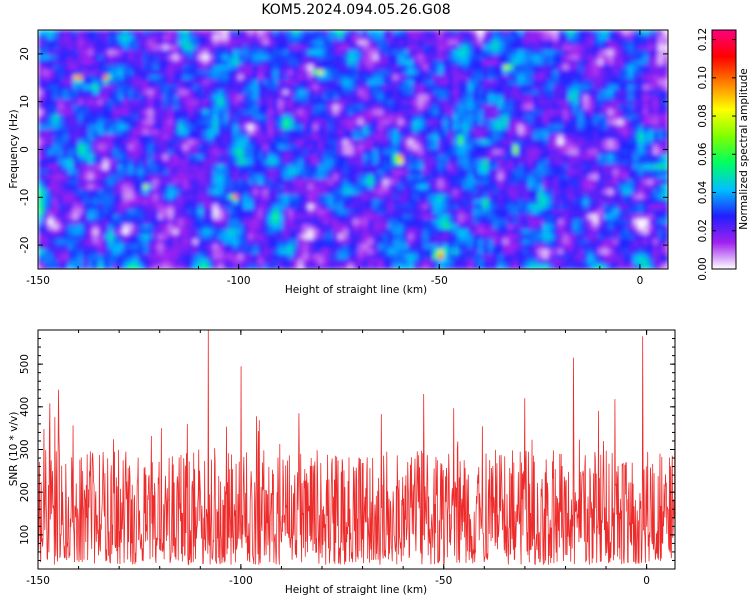 The image size is (750, 600). I want to click on heatmap-x-tick-label: -150, so click(38, 281).